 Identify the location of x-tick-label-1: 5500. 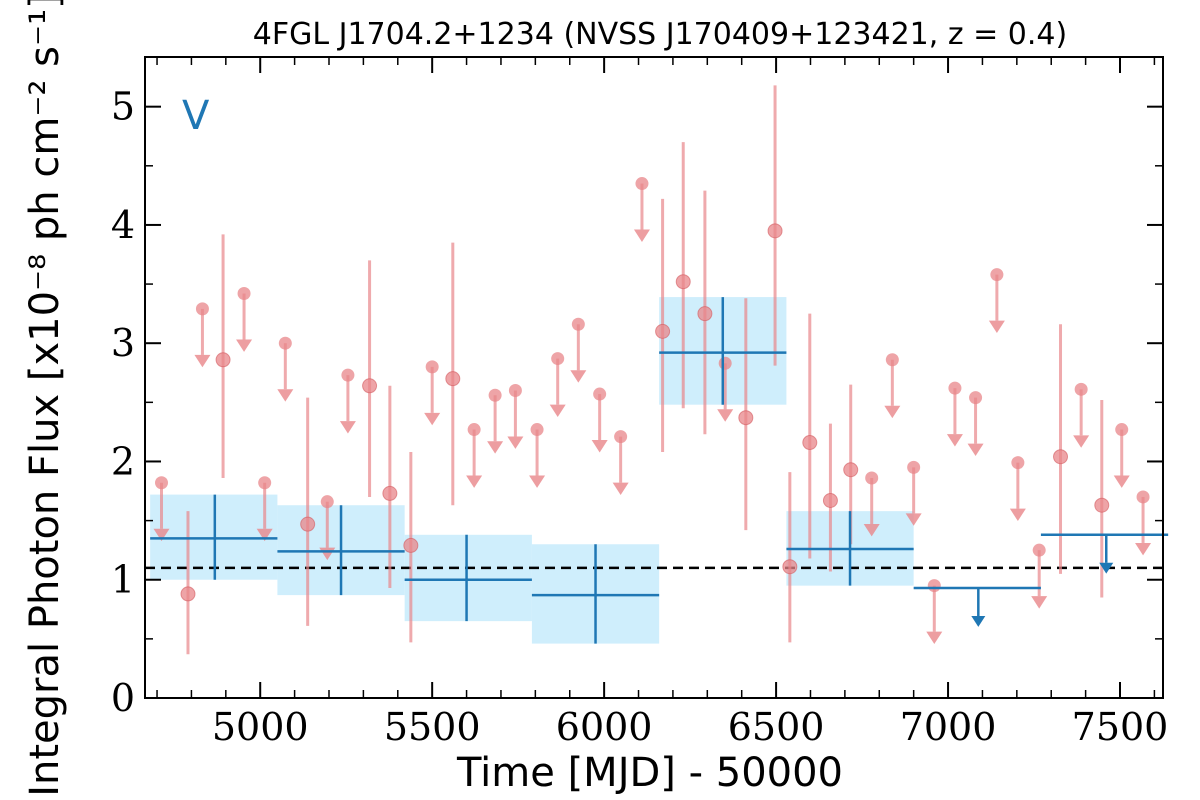
(432, 727).